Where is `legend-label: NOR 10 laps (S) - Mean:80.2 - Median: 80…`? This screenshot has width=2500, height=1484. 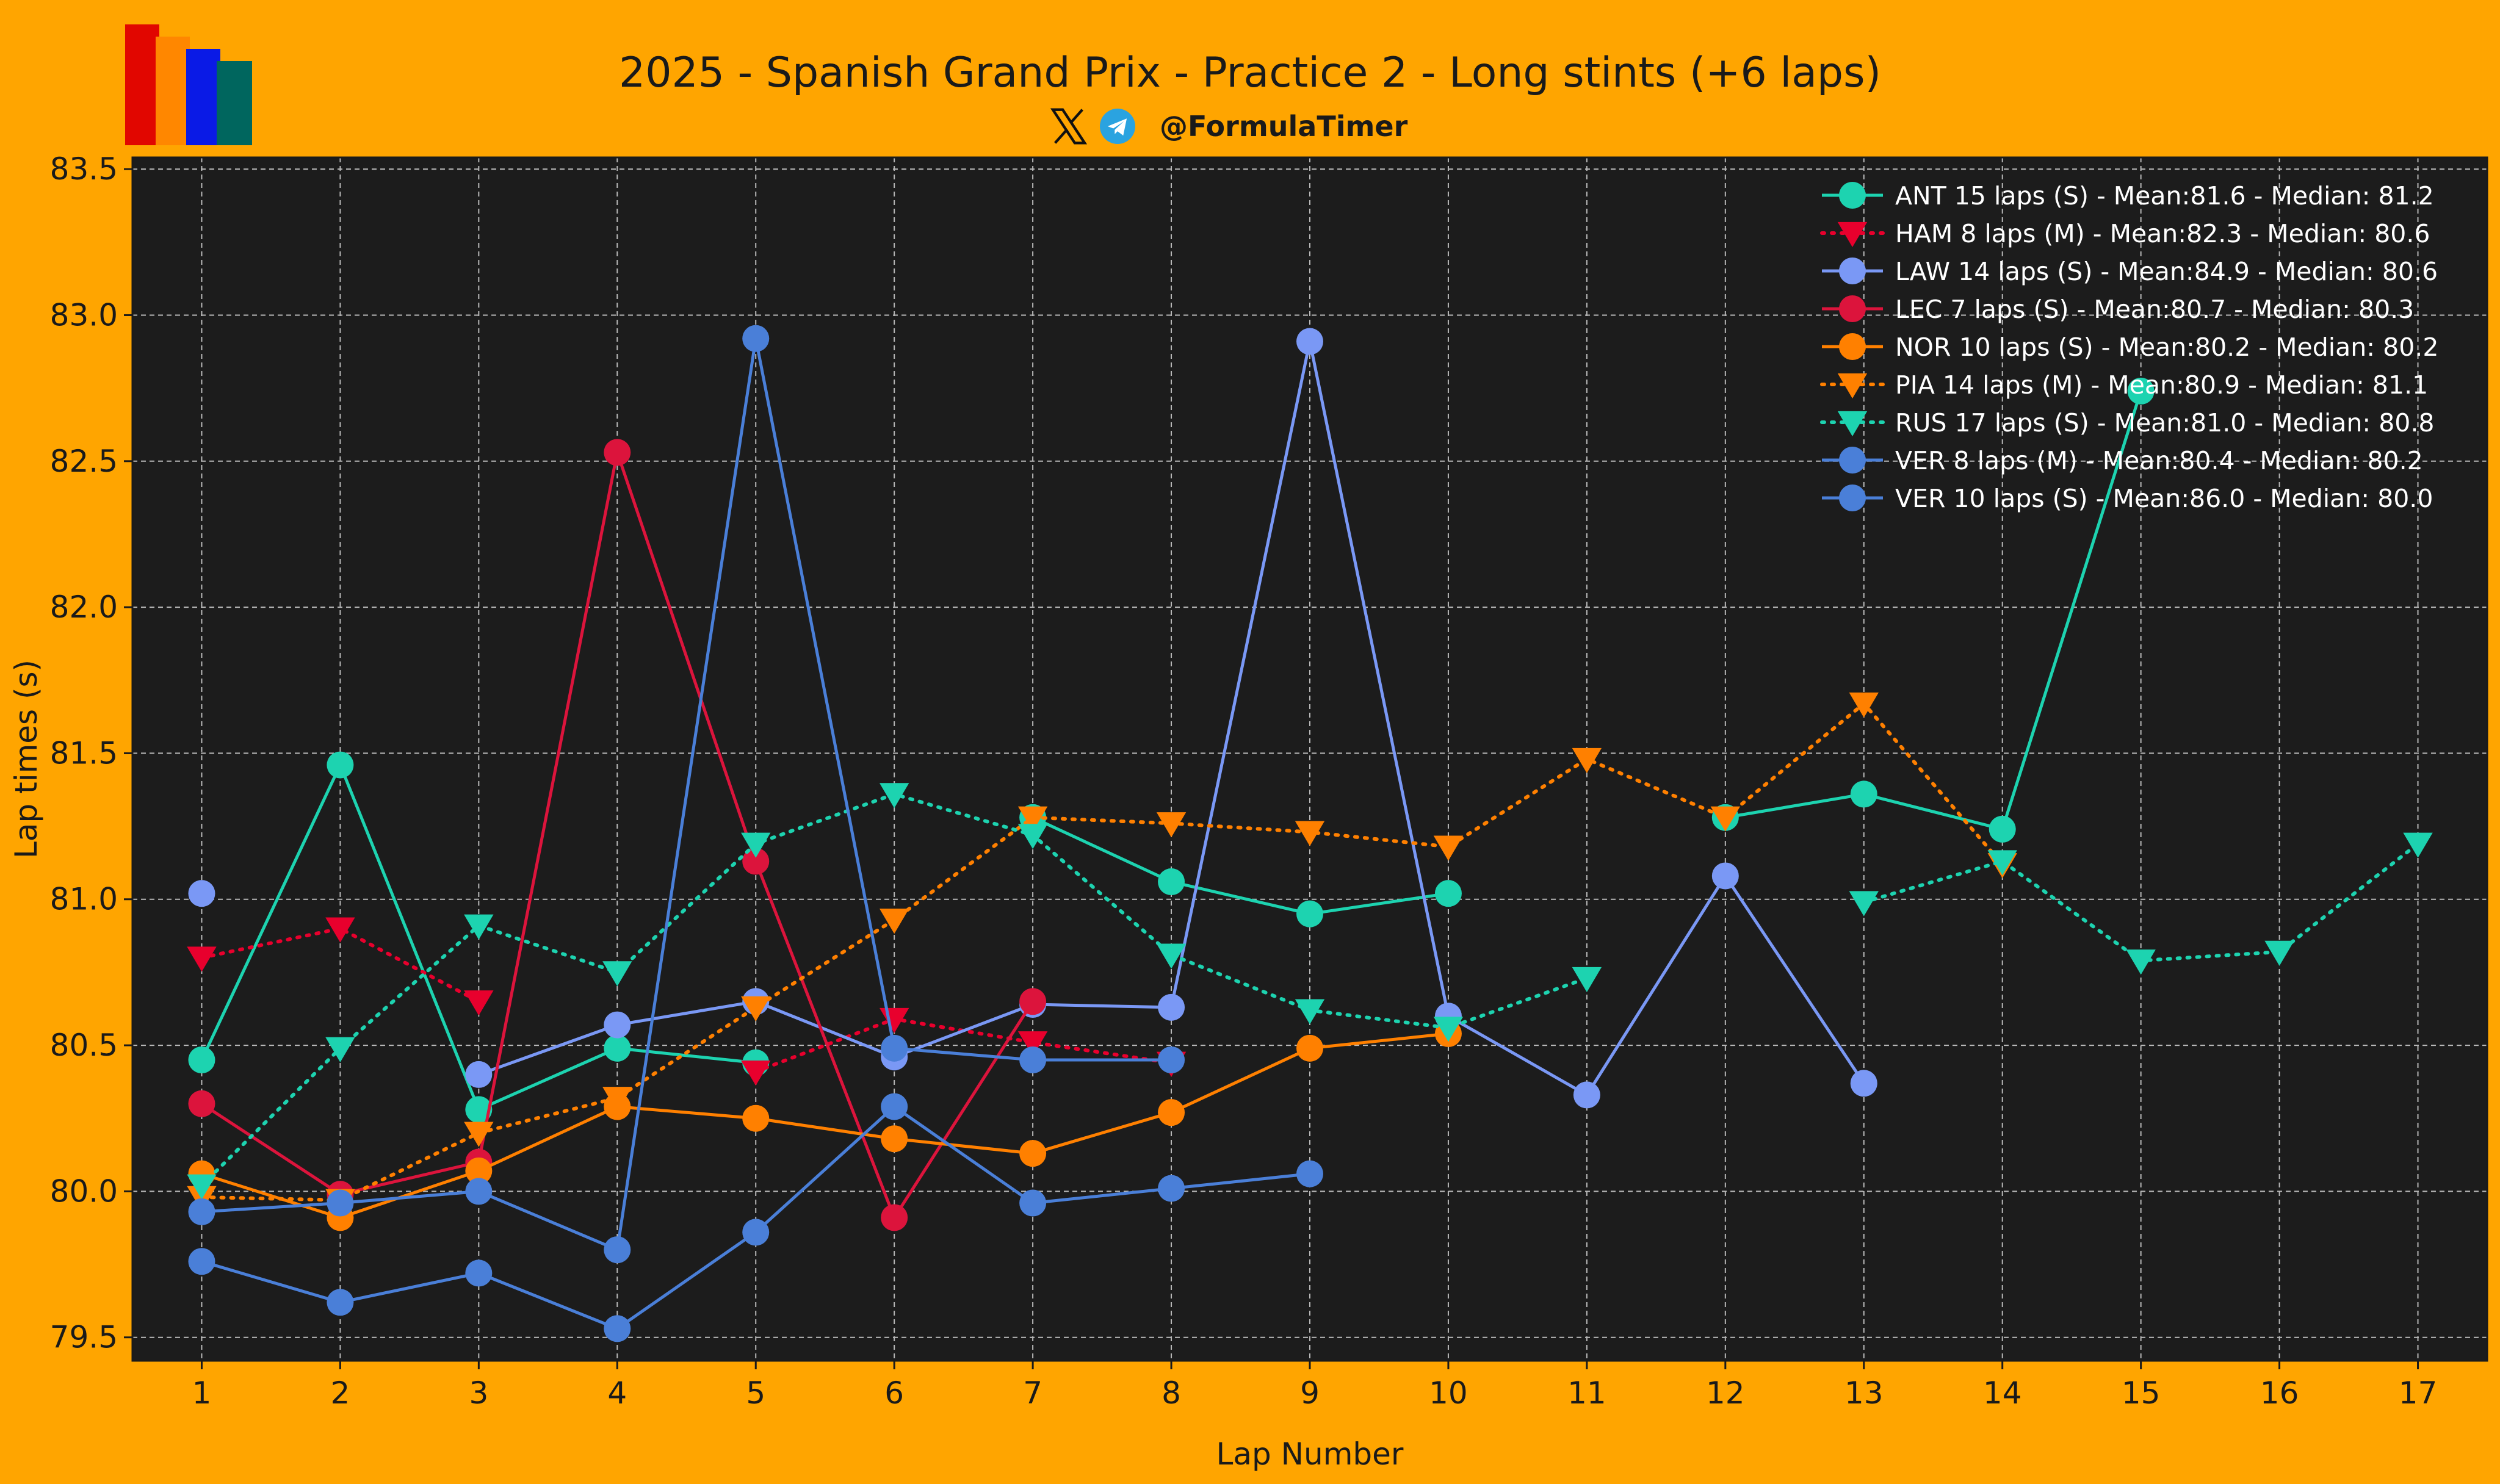 legend-label: NOR 10 laps (S) - Mean:80.2 - Median: 80… is located at coordinates (2166, 347).